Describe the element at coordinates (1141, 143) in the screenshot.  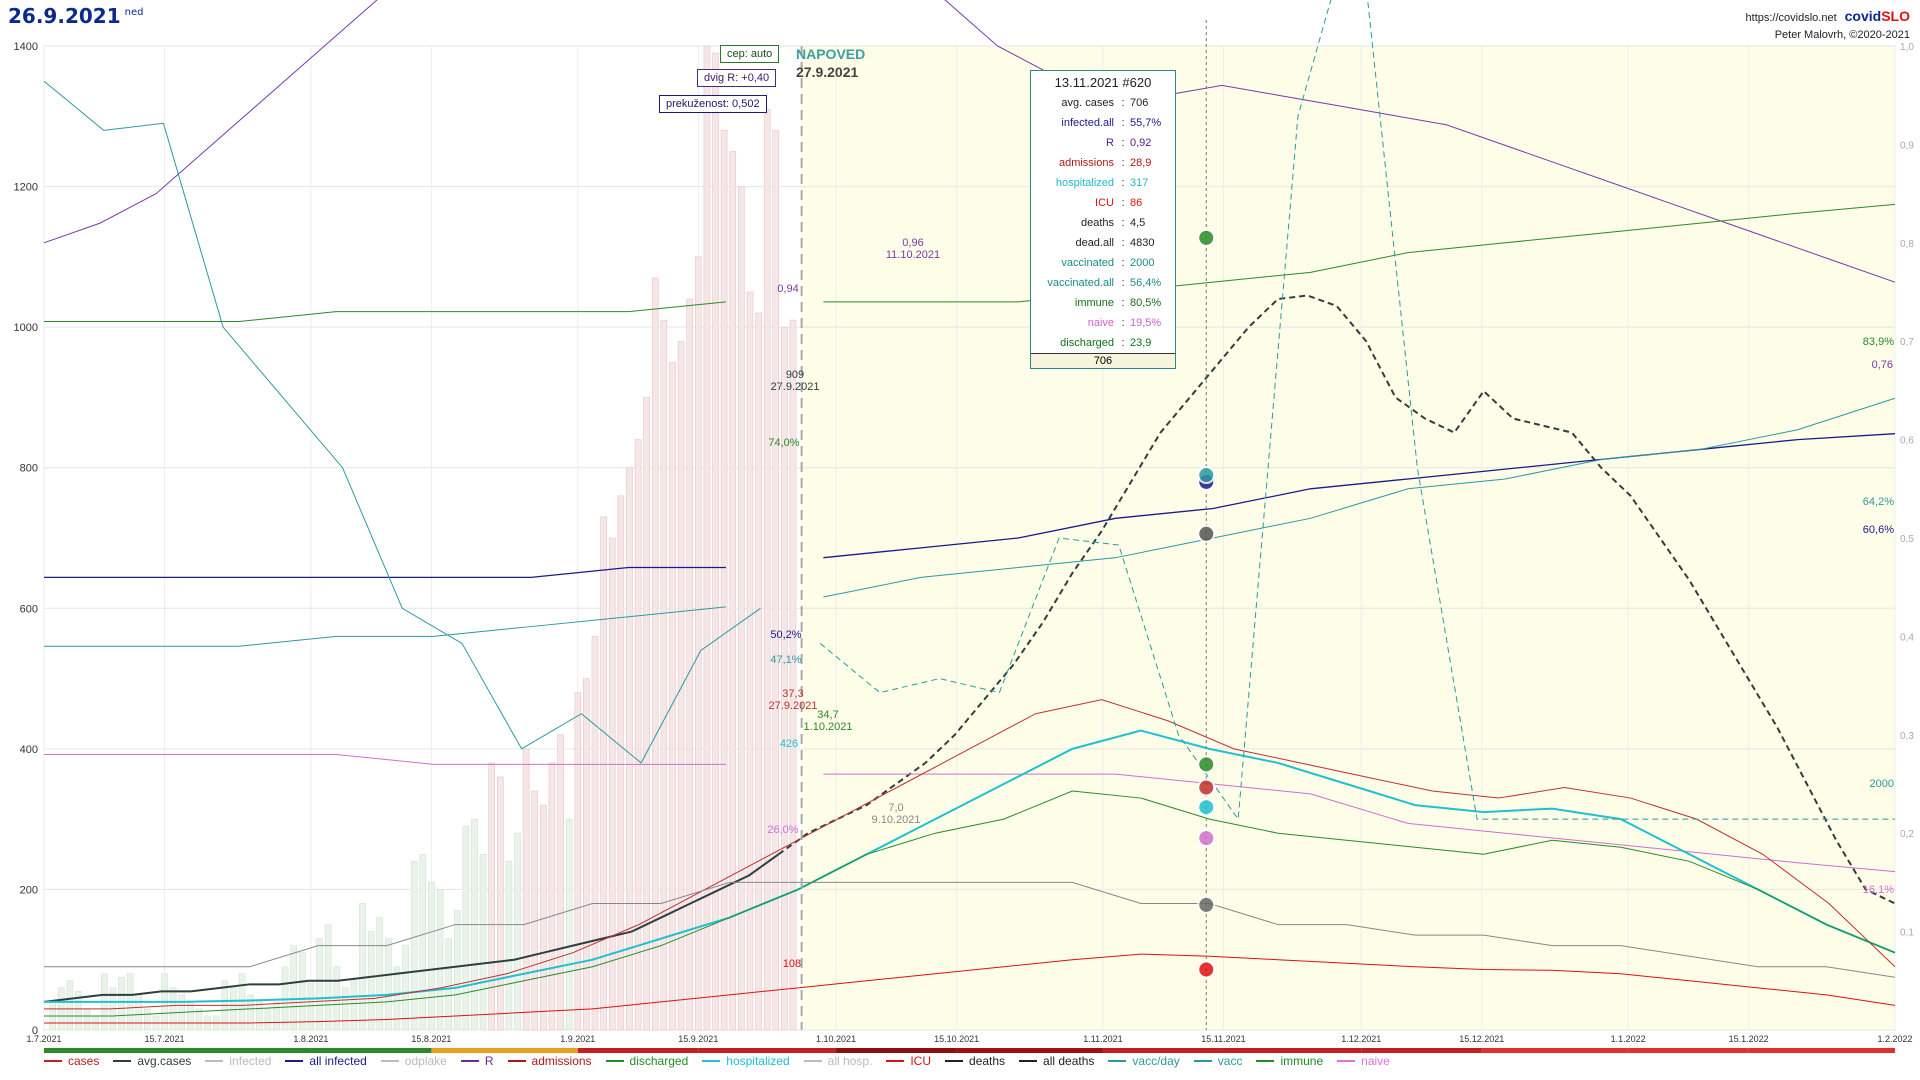
I see `tooltip-value: 0,92` at that location.